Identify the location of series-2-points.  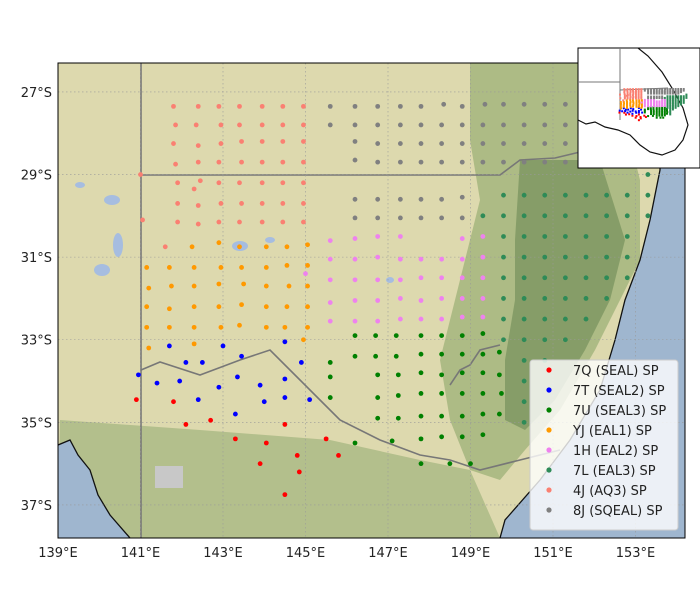
(415, 399).